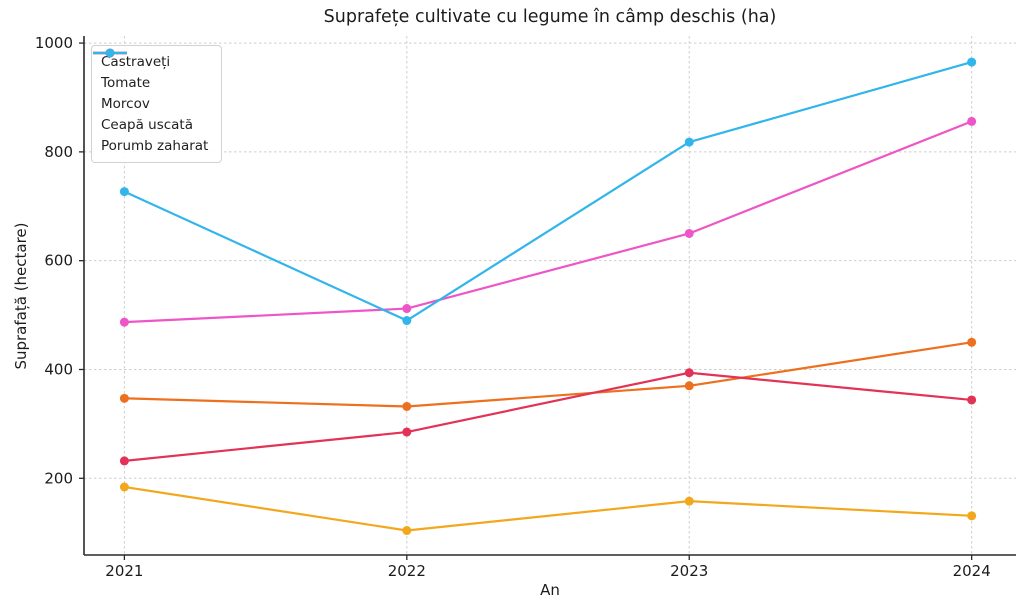  I want to click on legend-item-3: Ceapă uscată, so click(150, 91).